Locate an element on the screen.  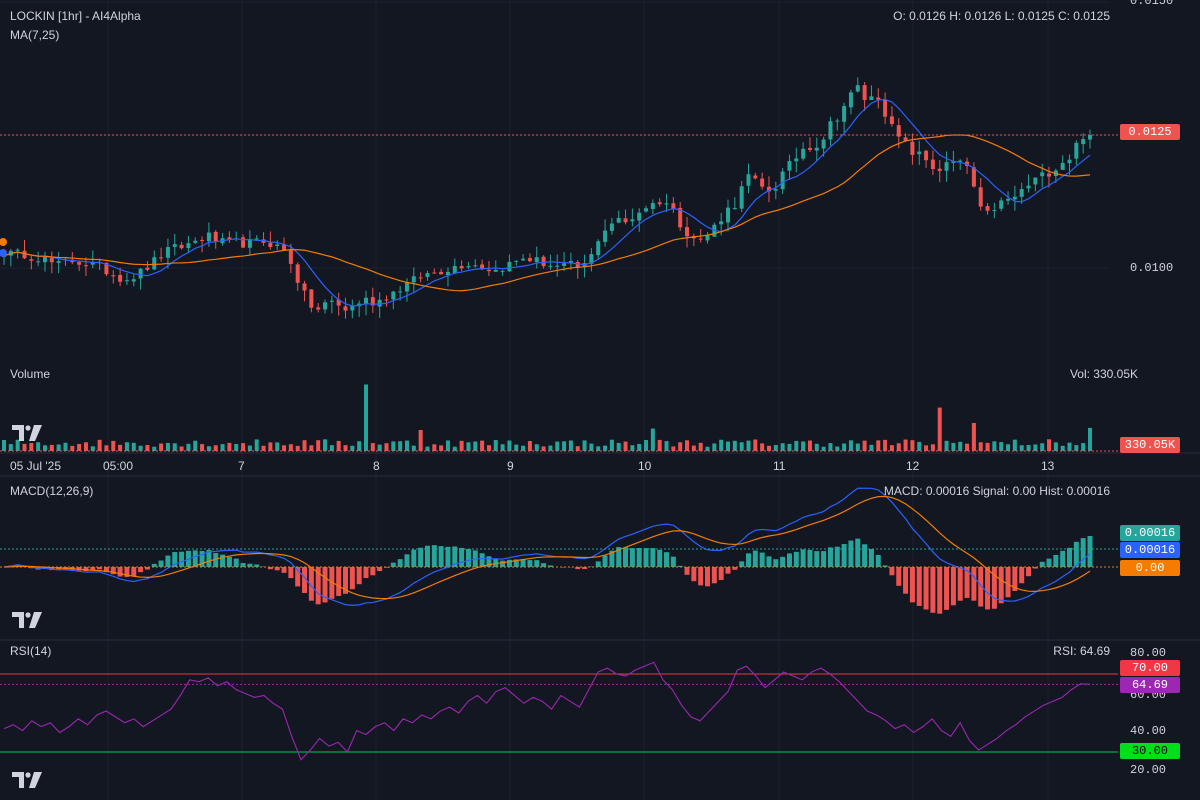
macd-panel is located at coordinates (559, 550).